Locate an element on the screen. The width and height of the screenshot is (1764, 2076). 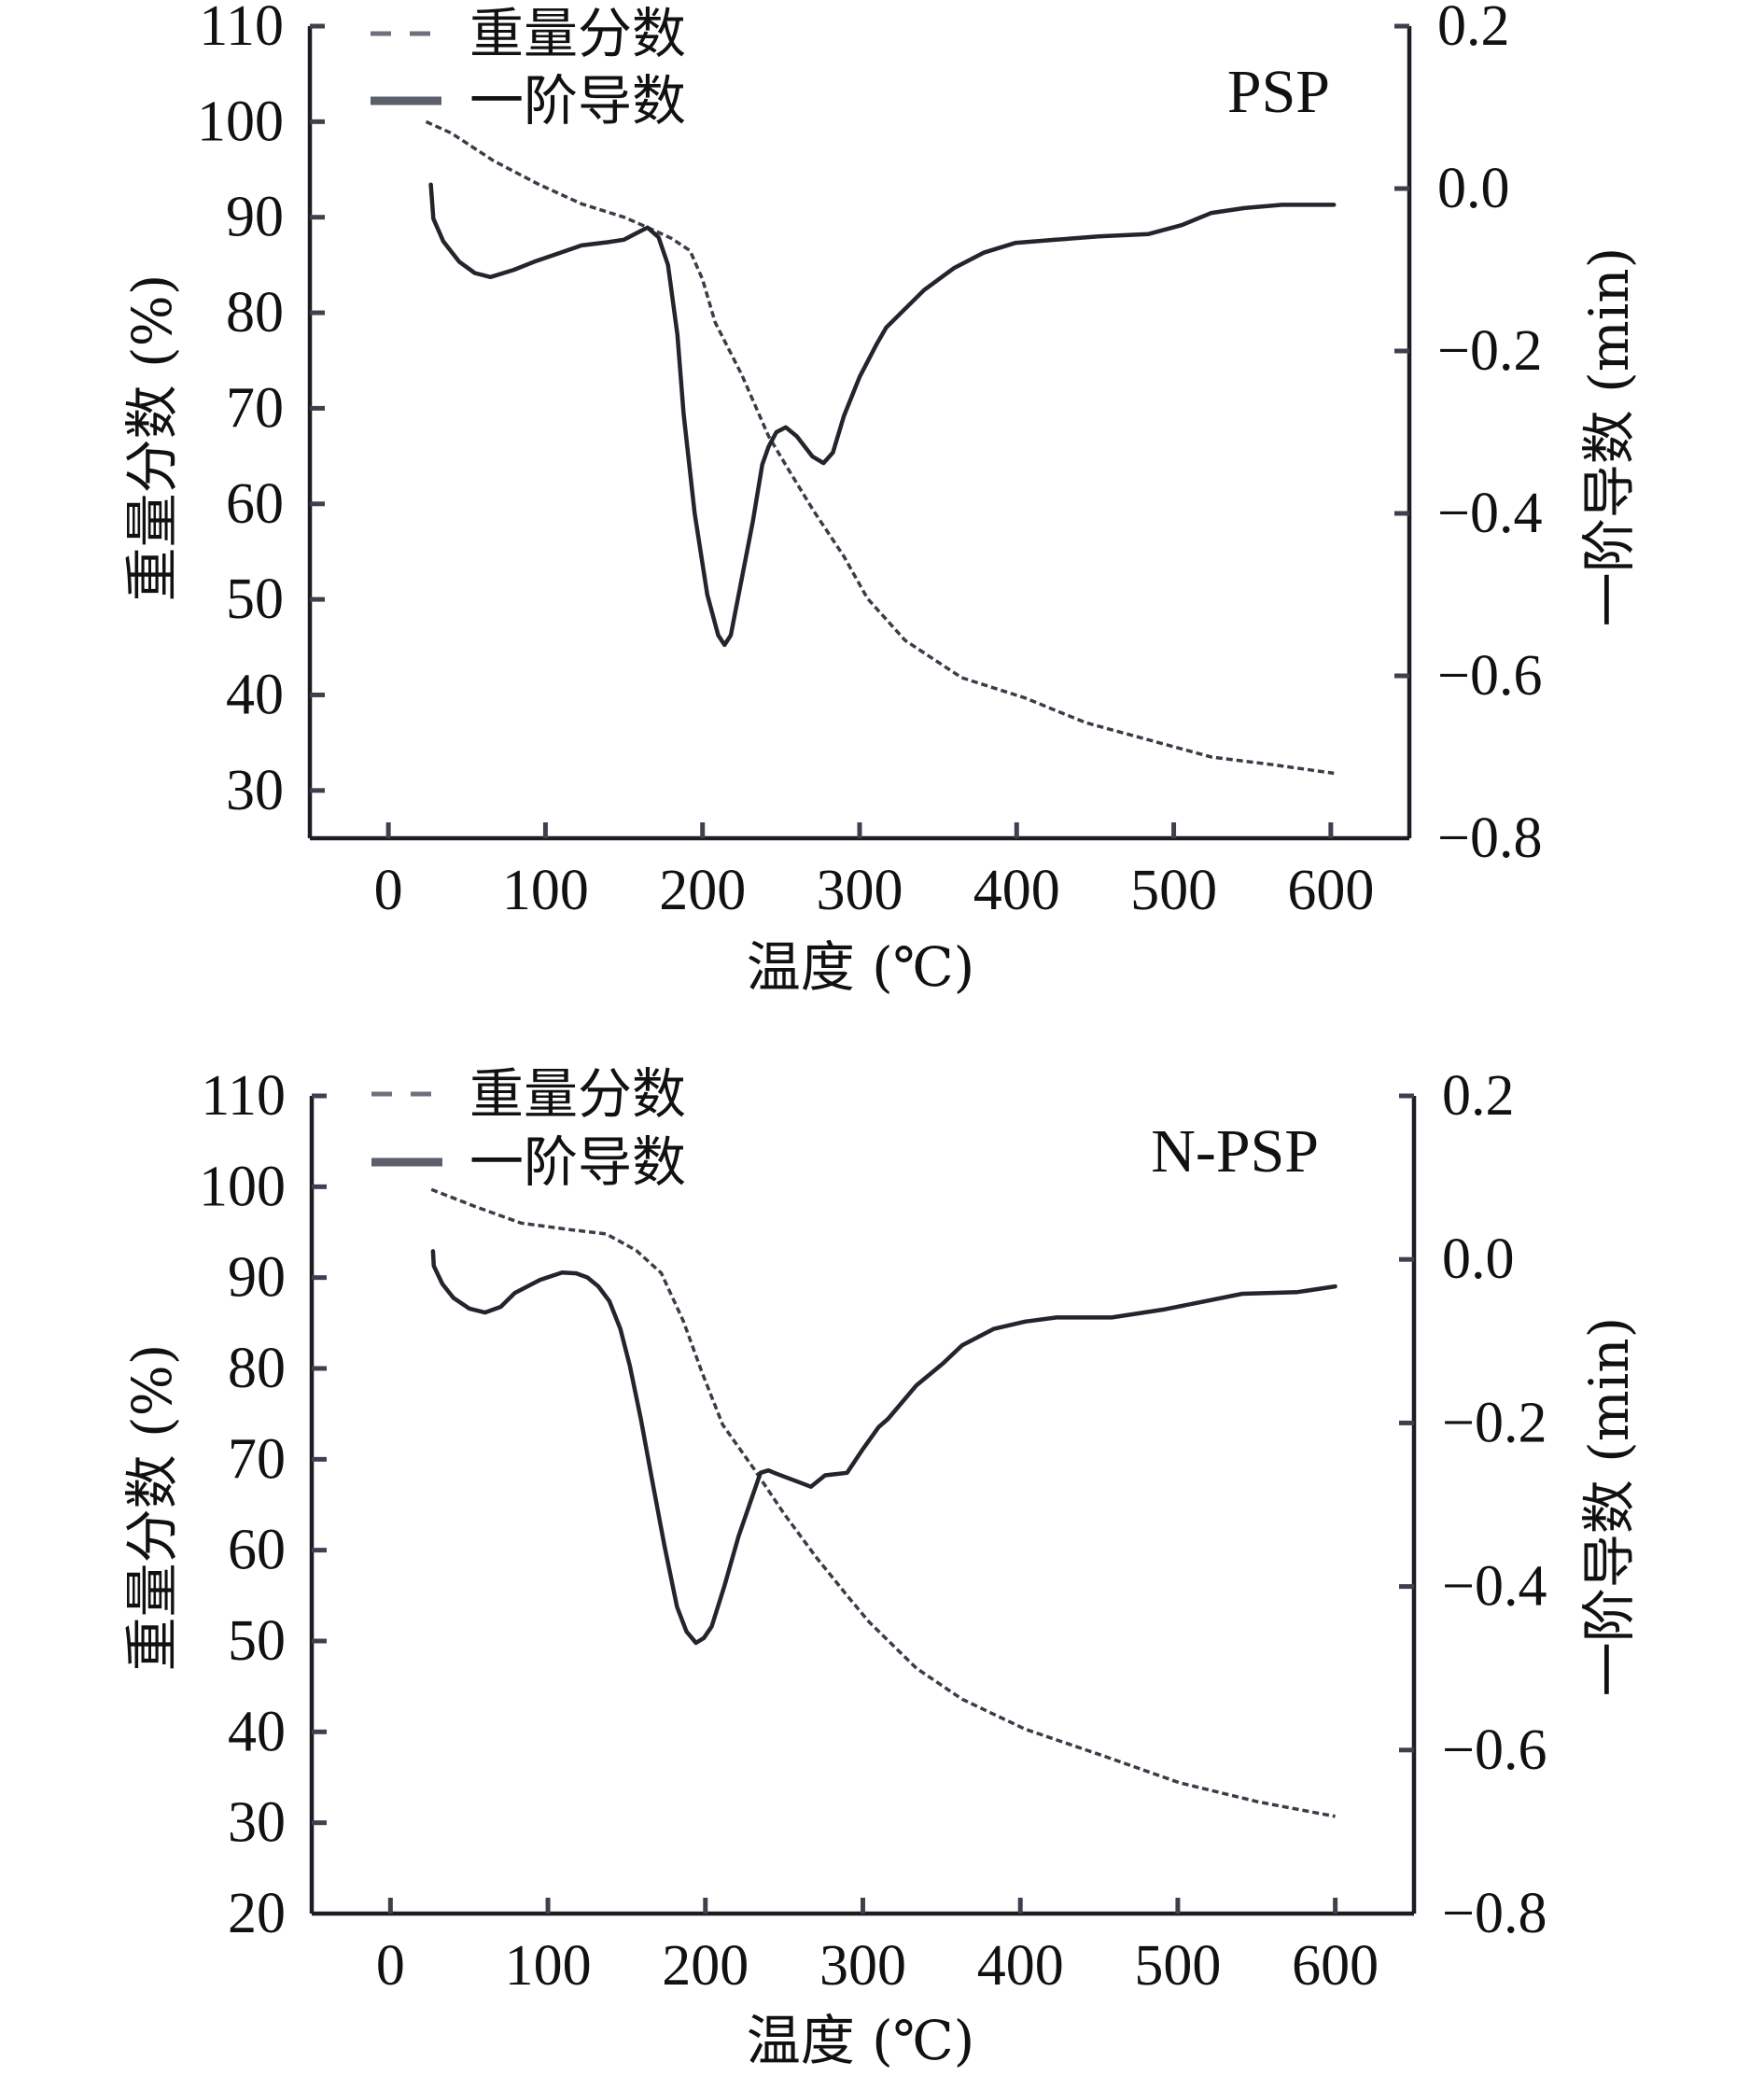
panel-label: N-PSP is located at coordinates (1235, 1151).